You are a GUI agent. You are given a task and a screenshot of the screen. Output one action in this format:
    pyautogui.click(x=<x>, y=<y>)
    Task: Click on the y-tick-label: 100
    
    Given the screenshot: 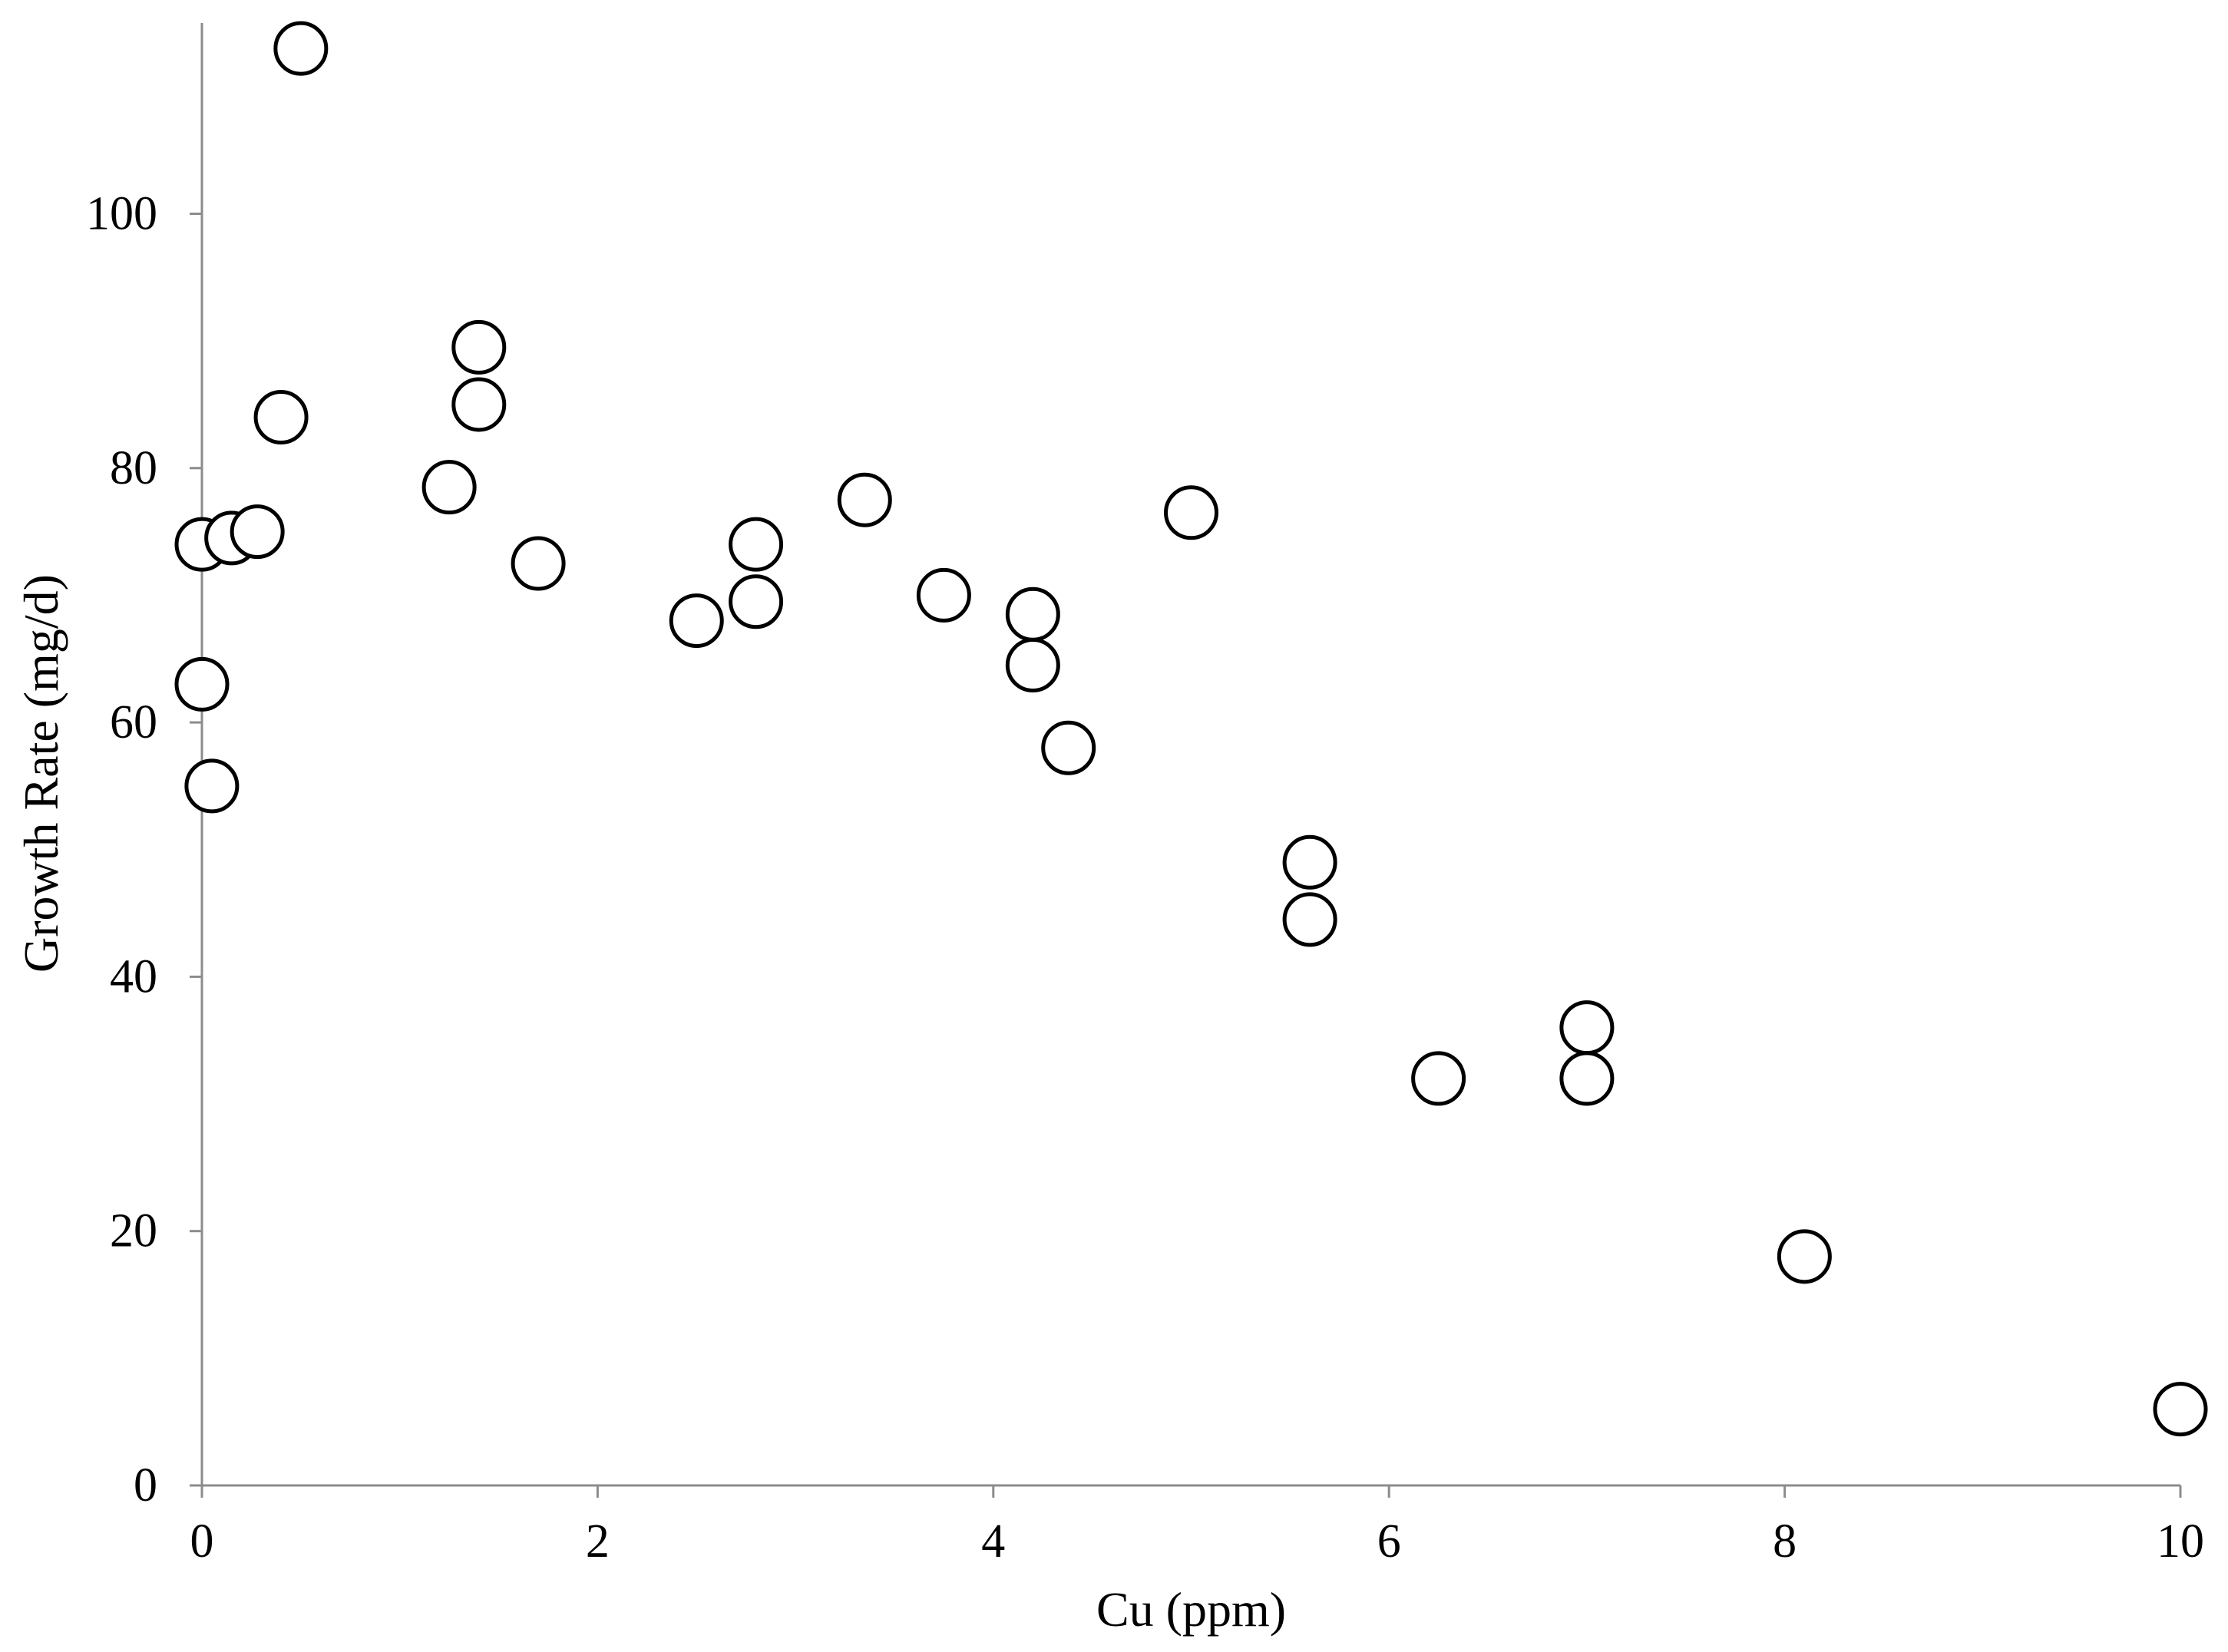 What is the action you would take?
    pyautogui.click(x=121, y=213)
    